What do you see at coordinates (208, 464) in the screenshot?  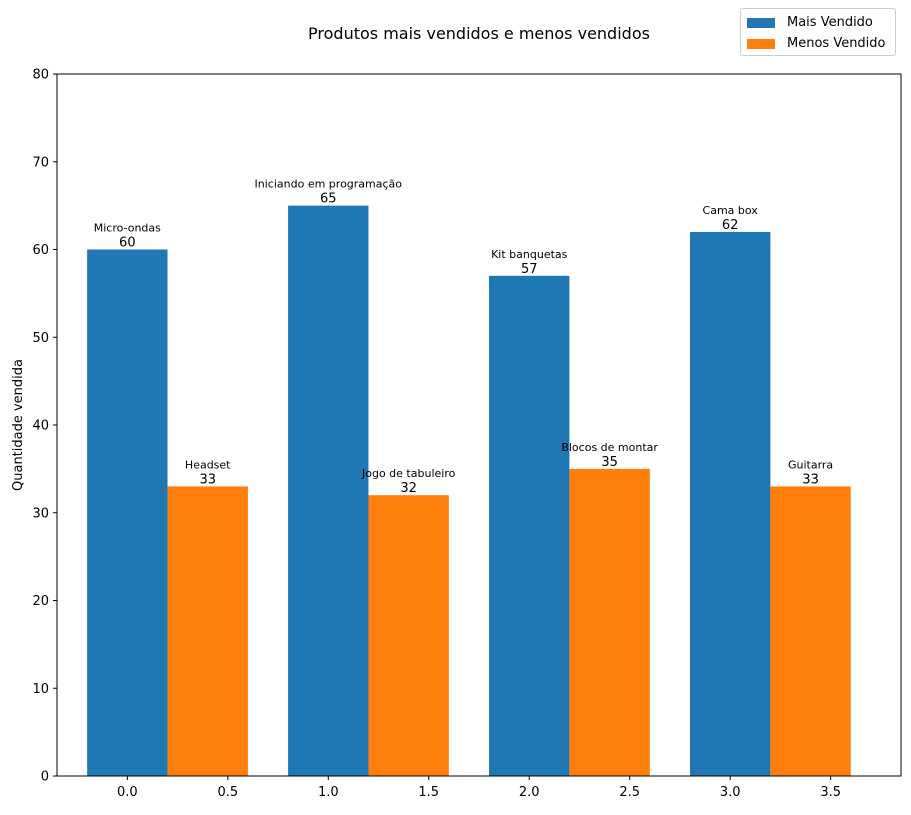 I see `bar-product-label-series1-0: Headset` at bounding box center [208, 464].